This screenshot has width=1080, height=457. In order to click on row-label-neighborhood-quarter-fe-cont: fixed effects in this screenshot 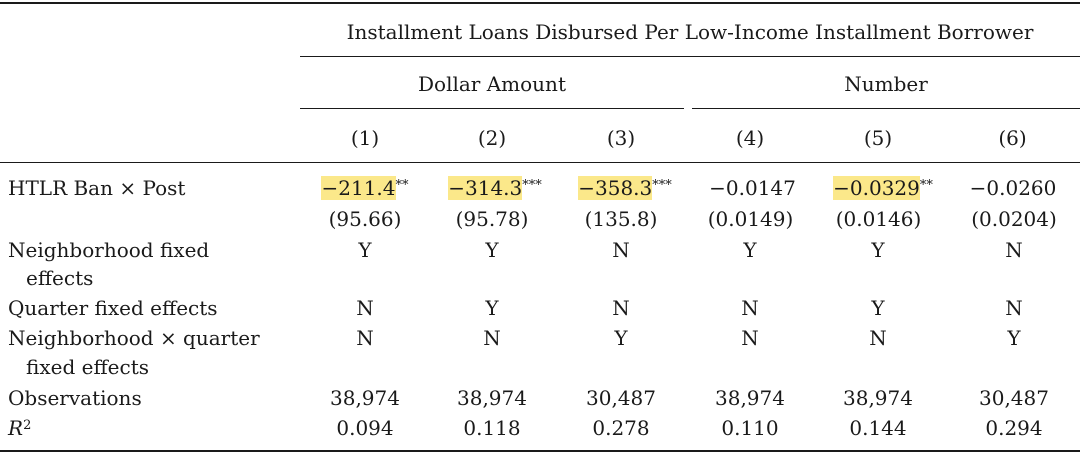, I will do `click(87, 367)`.